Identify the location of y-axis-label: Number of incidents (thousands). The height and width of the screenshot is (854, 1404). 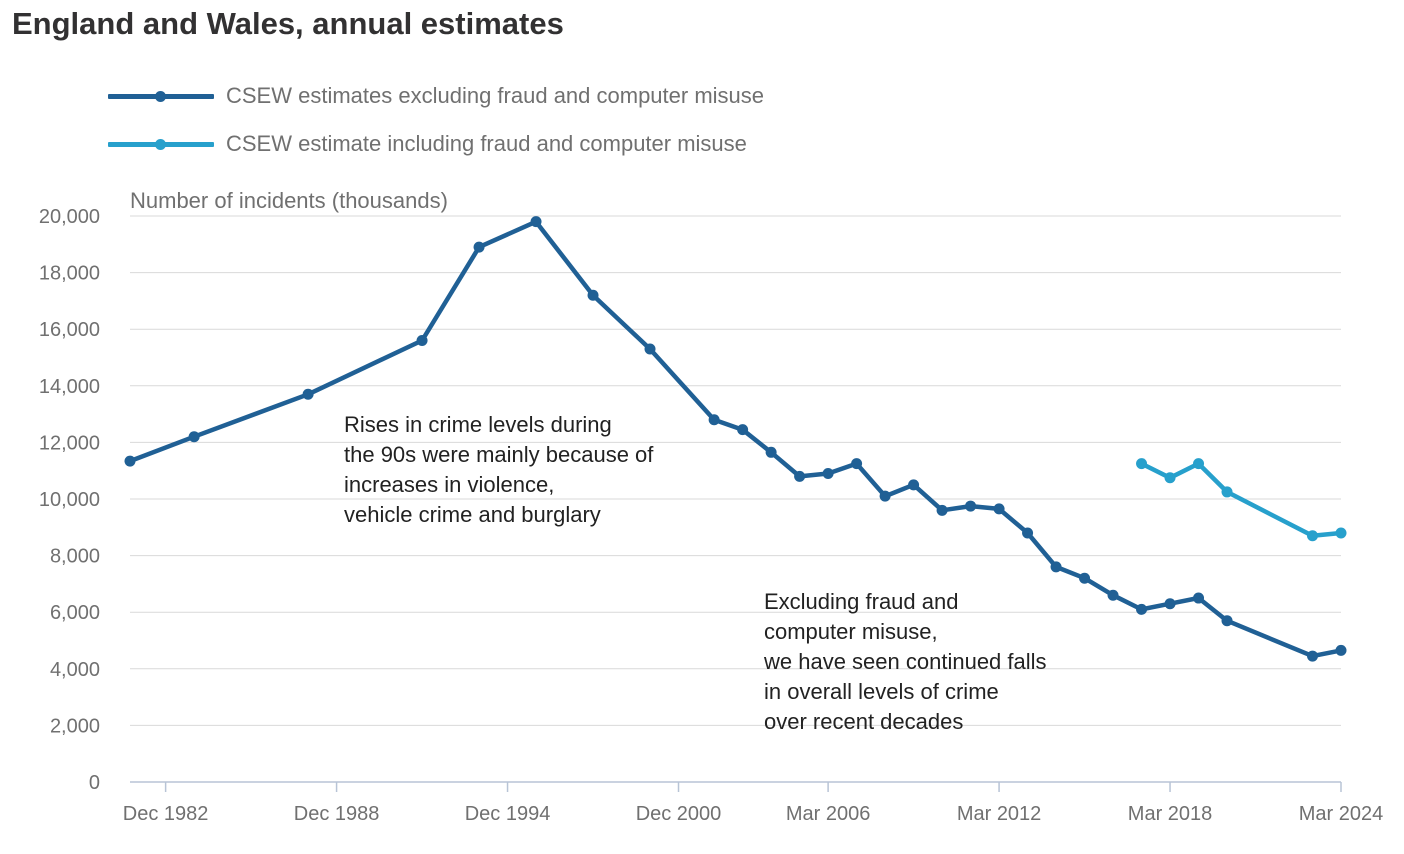
(289, 200).